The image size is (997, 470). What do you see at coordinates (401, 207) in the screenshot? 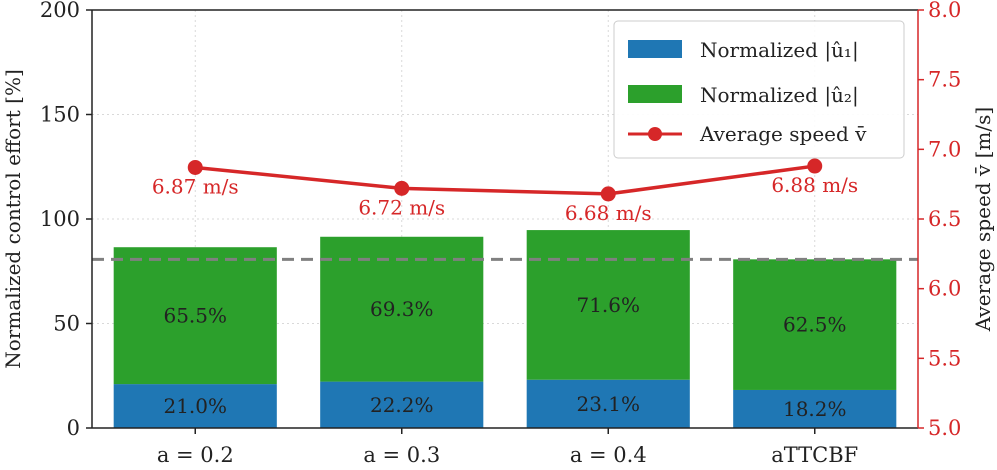
I see `speed-label-1: 6.72 m/s` at bounding box center [401, 207].